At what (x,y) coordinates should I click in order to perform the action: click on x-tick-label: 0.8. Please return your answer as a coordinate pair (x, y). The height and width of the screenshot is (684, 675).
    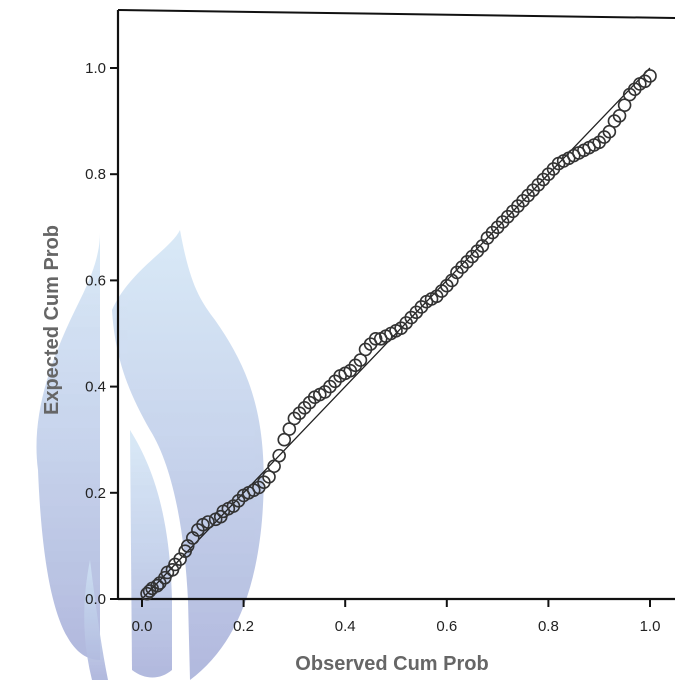
    Looking at the image, I should click on (548, 626).